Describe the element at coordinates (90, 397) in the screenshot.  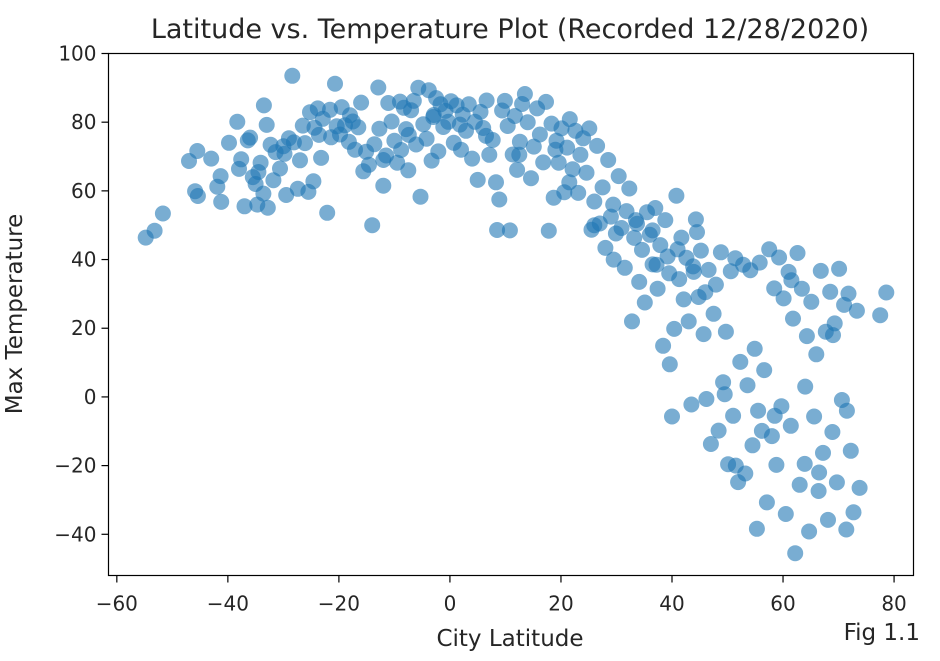
I see `y-tick-label: 0` at that location.